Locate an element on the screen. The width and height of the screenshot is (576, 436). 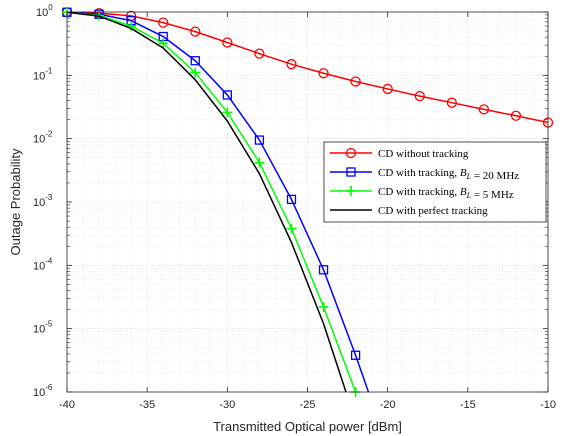
y-tick-label: 10⁰ is located at coordinates (44, 11).